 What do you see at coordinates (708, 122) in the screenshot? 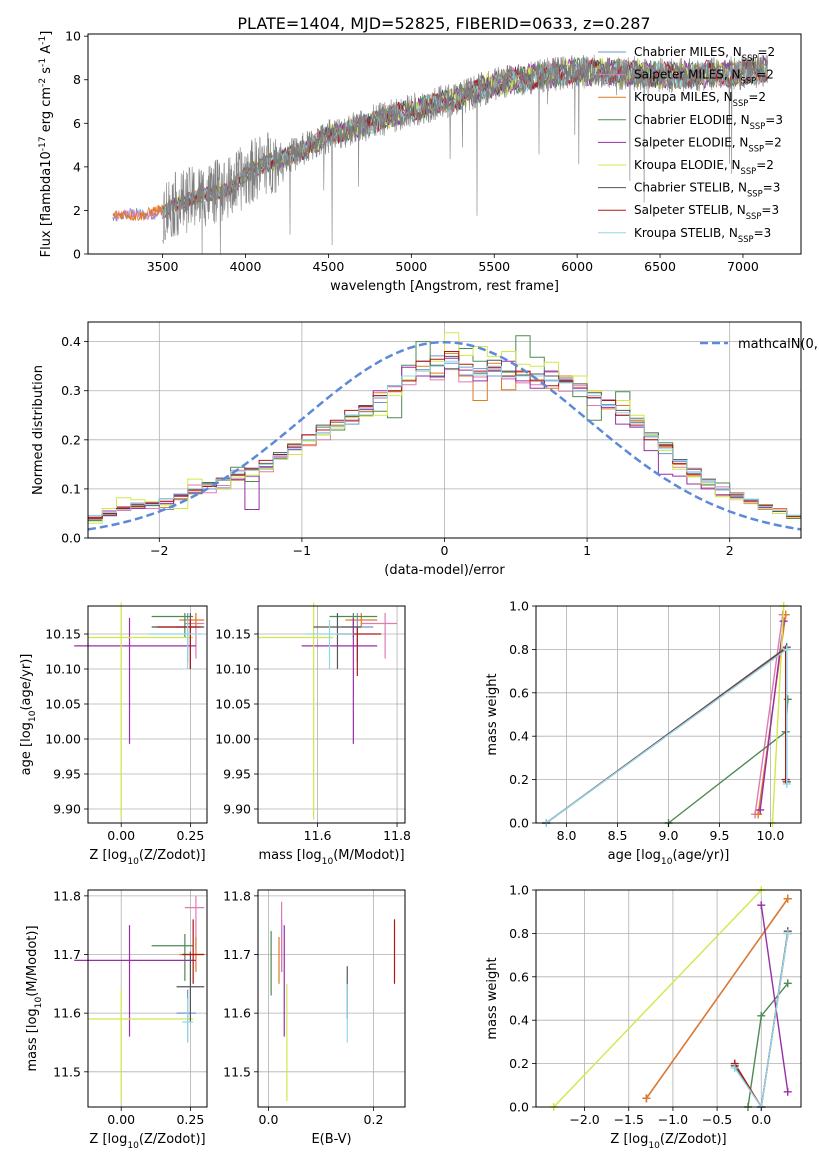
I see `legend-label: Chabrier ELODIE, NSSP=3` at bounding box center [708, 122].